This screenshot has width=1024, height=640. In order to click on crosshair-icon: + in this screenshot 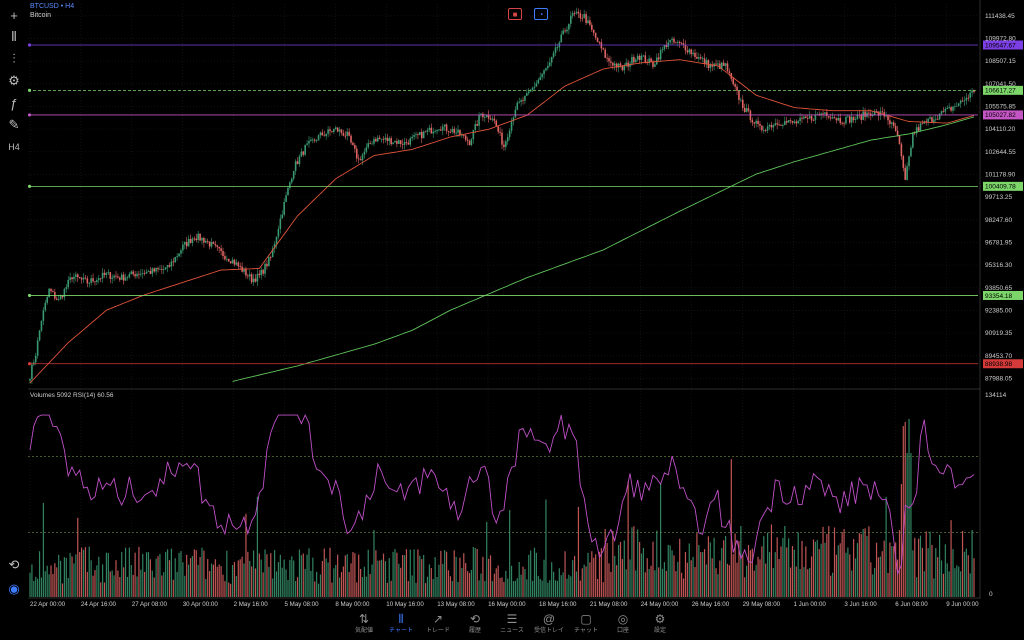, I will do `click(14, 15)`.